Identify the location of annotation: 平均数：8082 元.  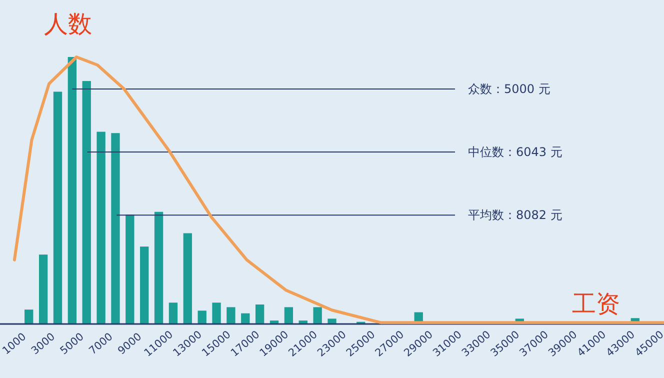
(515, 215).